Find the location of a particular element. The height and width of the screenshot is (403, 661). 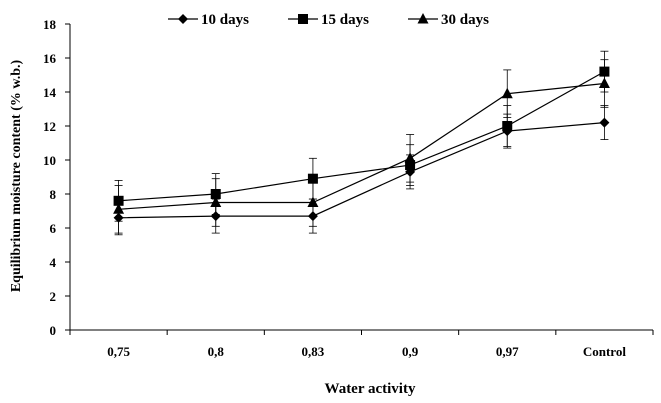

y-tick-label: 0 is located at coordinates (53, 330).